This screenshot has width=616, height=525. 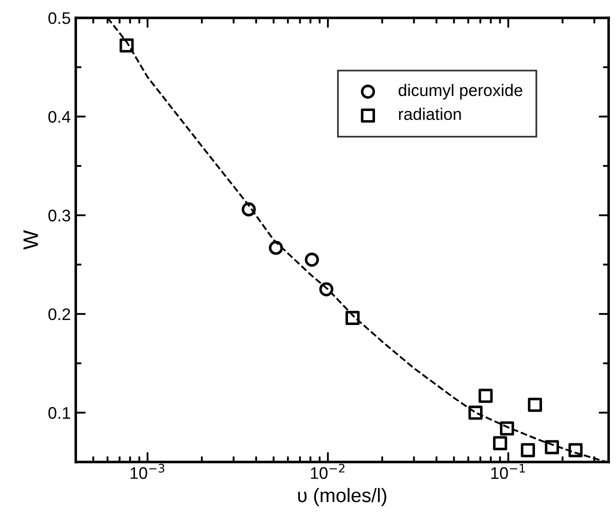 What do you see at coordinates (460, 92) in the screenshot?
I see `legend-label: dicumyl peroxide` at bounding box center [460, 92].